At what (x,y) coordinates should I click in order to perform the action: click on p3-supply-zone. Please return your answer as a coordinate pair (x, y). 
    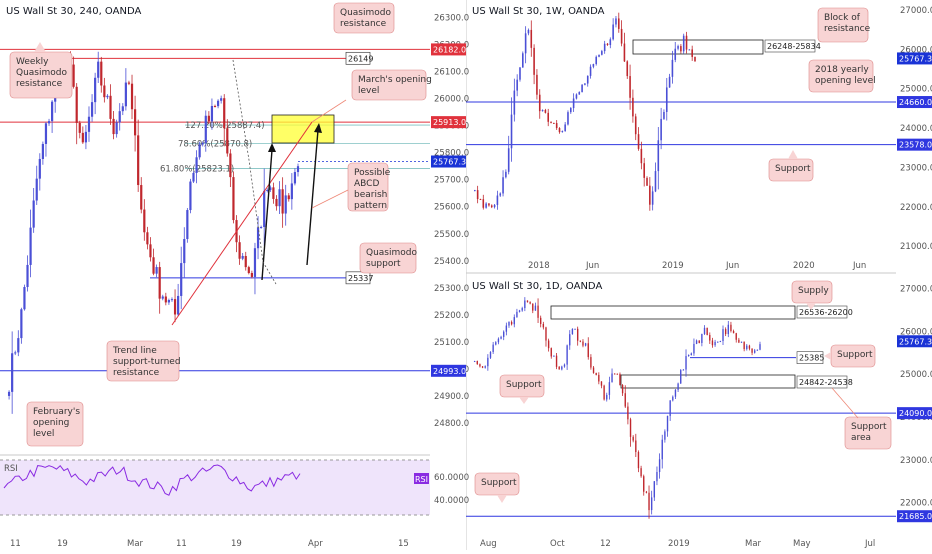
    Looking at the image, I should click on (673, 312).